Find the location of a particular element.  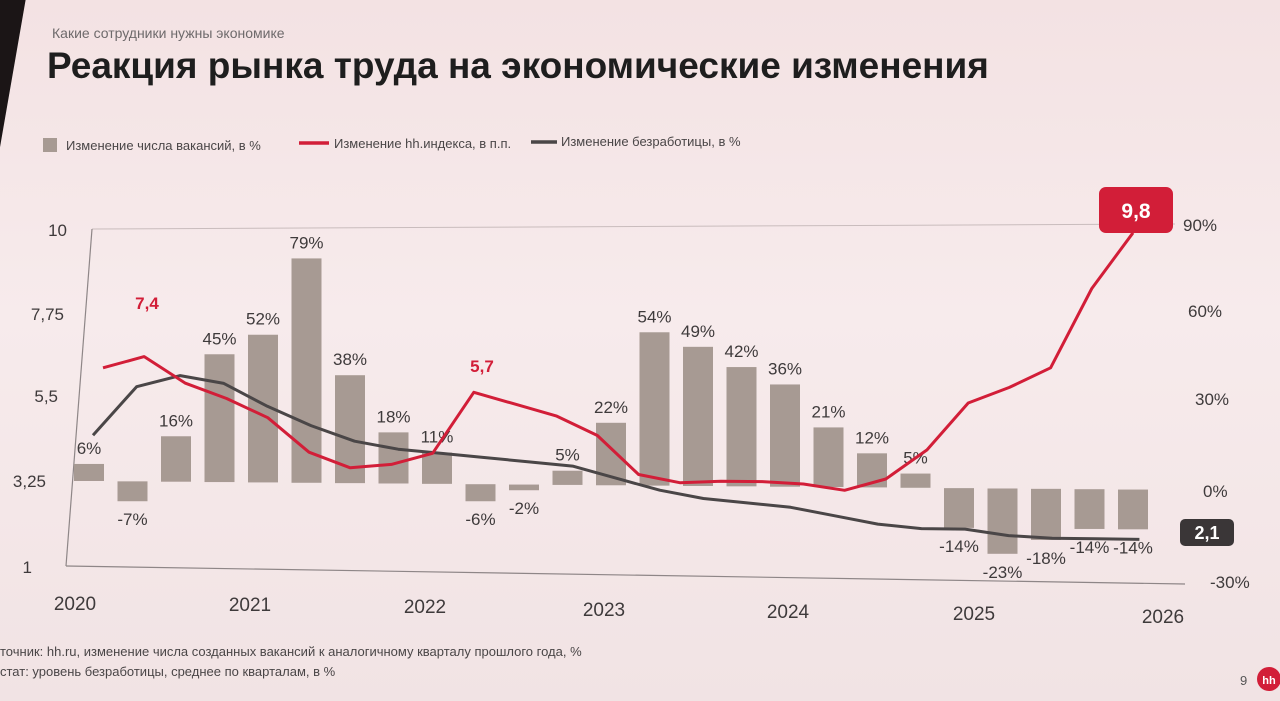

vacancy-bar-label: 36% is located at coordinates (785, 368).